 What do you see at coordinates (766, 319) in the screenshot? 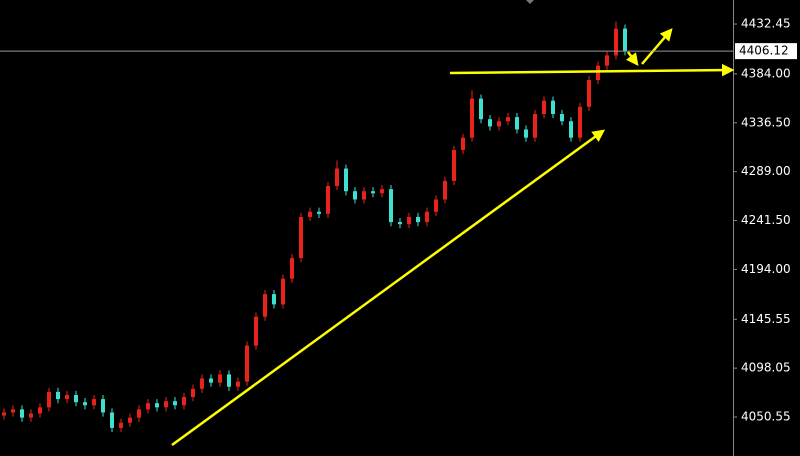
I see `y-tick-label: 4145.55` at bounding box center [766, 319].